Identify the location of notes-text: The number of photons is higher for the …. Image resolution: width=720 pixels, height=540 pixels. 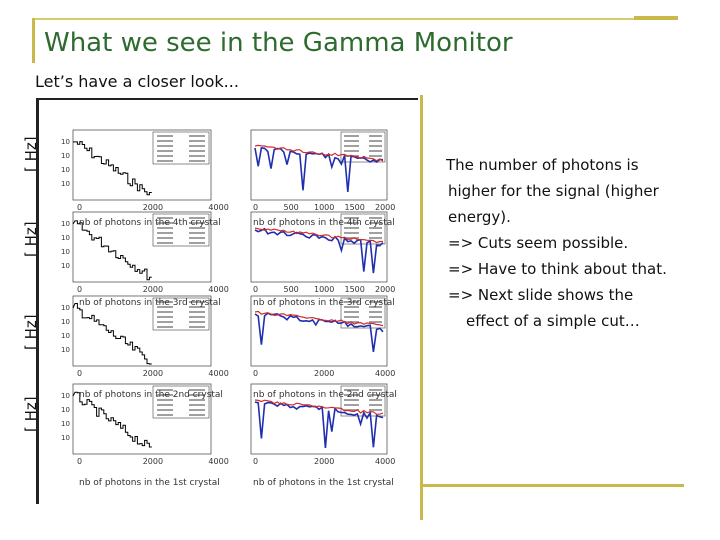
(575, 243).